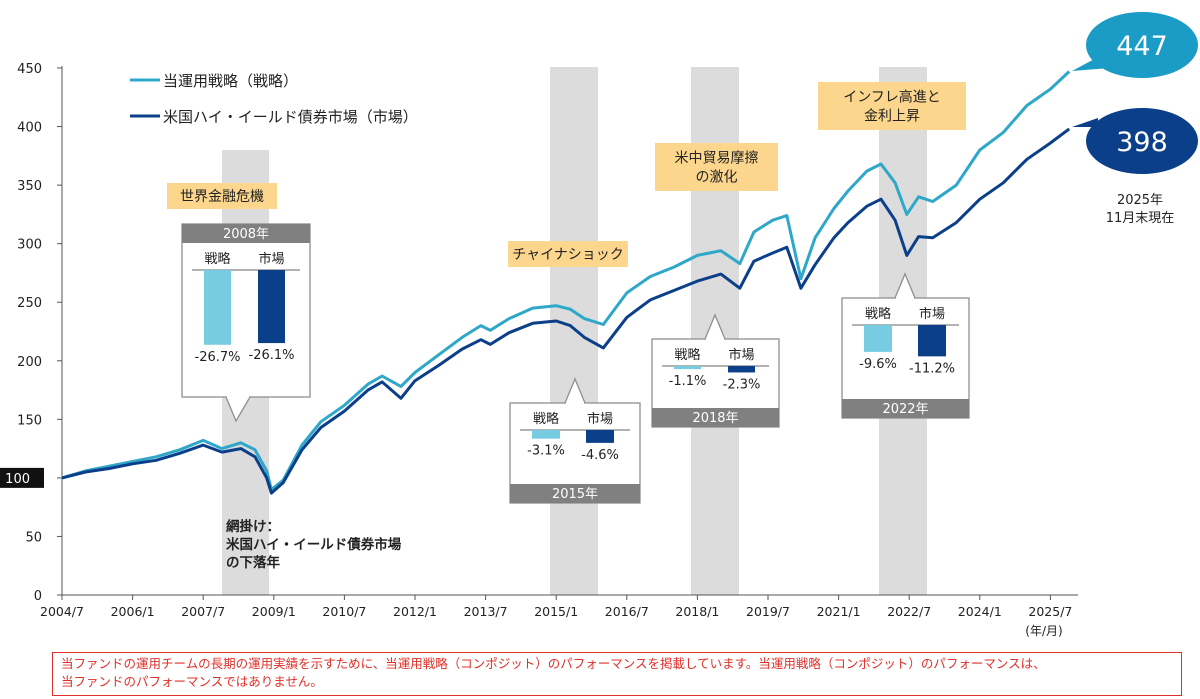  Describe the element at coordinates (203, 611) in the screenshot. I see `x-tick-label: 2007/7` at that location.